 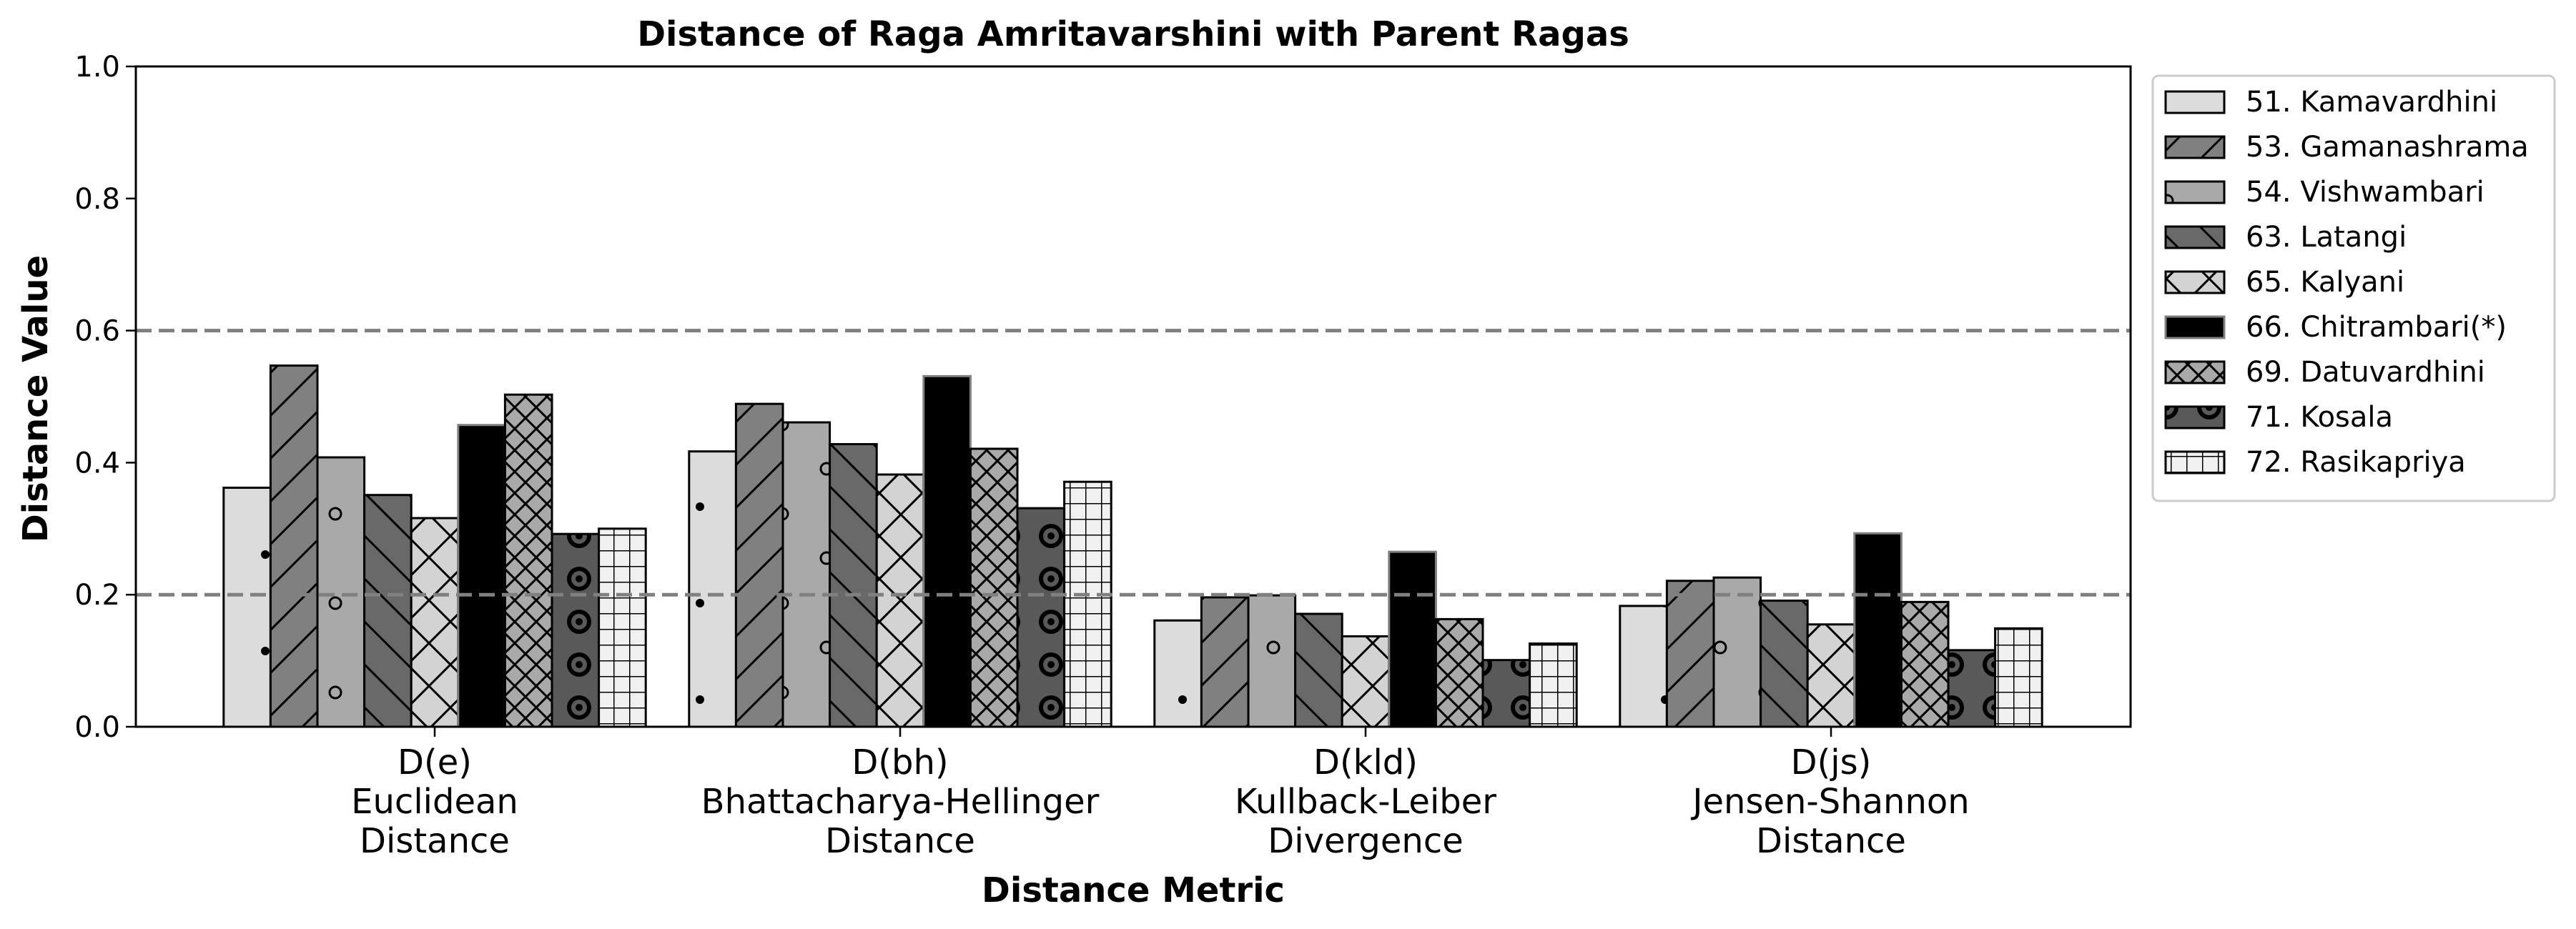 I want to click on y-axis-label: Distance Value, so click(x=36, y=399).